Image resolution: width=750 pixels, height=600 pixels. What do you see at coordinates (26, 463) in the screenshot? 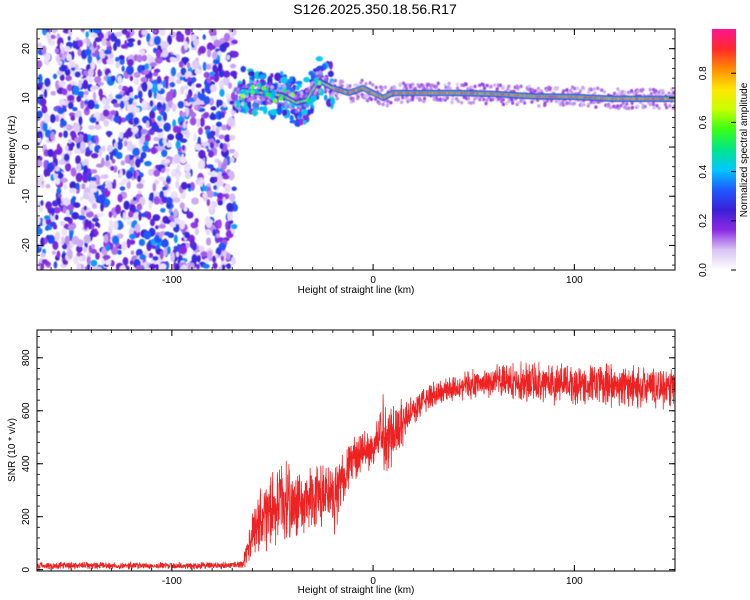
I see `snr-y-tick-label: 400` at bounding box center [26, 463].